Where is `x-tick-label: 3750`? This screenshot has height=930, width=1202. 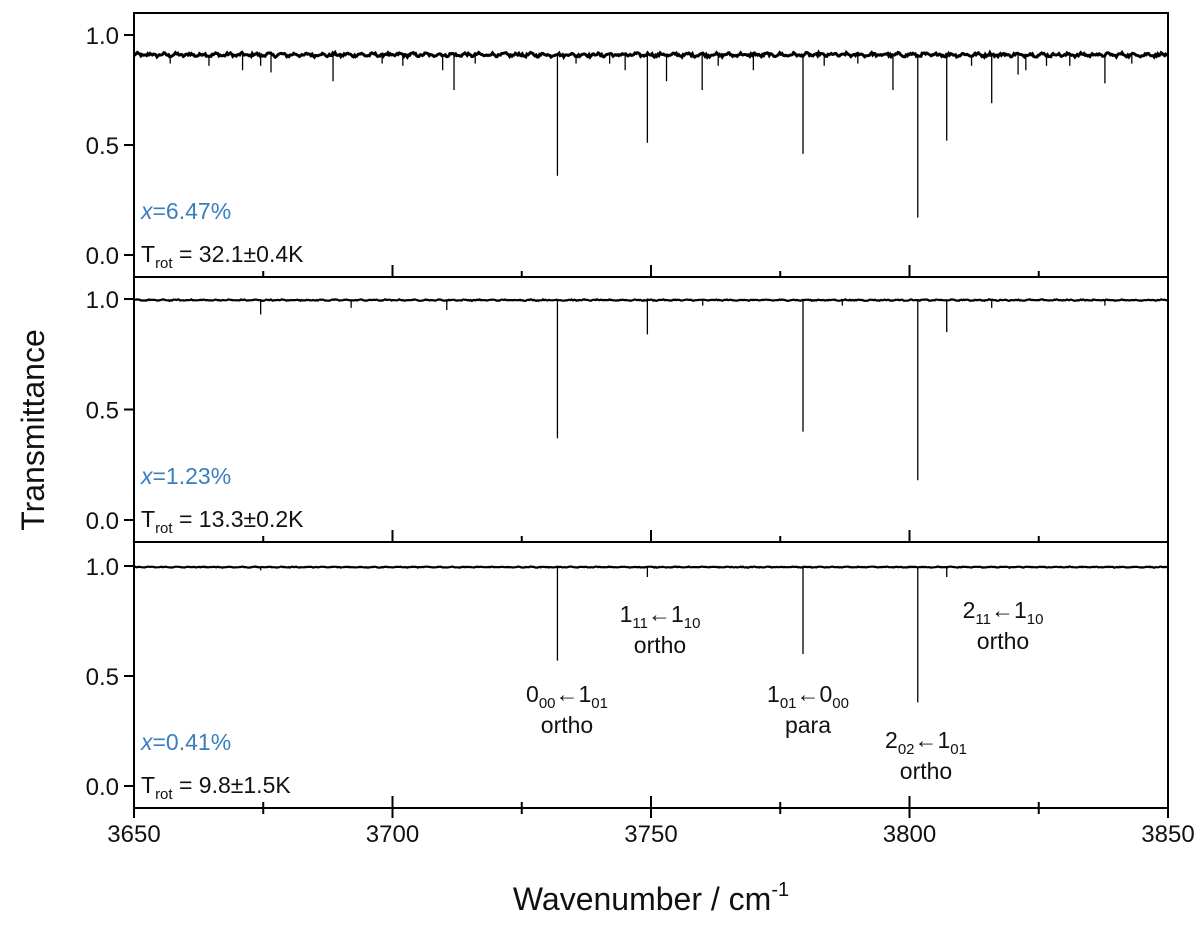 x-tick-label: 3750 is located at coordinates (650, 834).